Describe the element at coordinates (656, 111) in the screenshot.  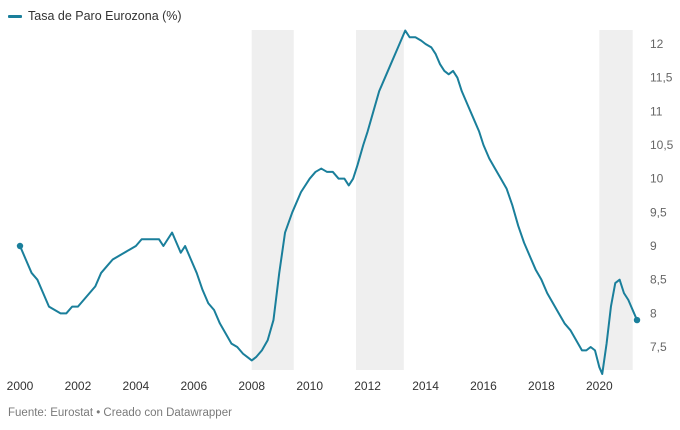
I see `y-tick-label: 11` at that location.